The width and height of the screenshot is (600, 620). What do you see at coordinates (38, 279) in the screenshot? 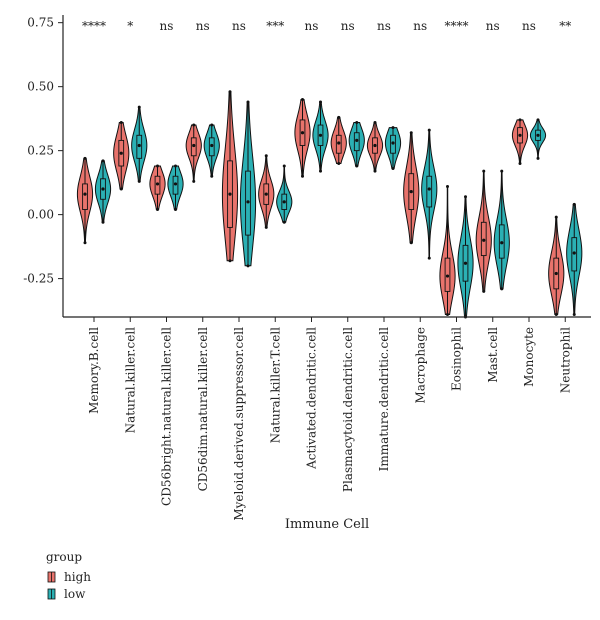
I see `y-tick-label: -0.25` at bounding box center [38, 279].